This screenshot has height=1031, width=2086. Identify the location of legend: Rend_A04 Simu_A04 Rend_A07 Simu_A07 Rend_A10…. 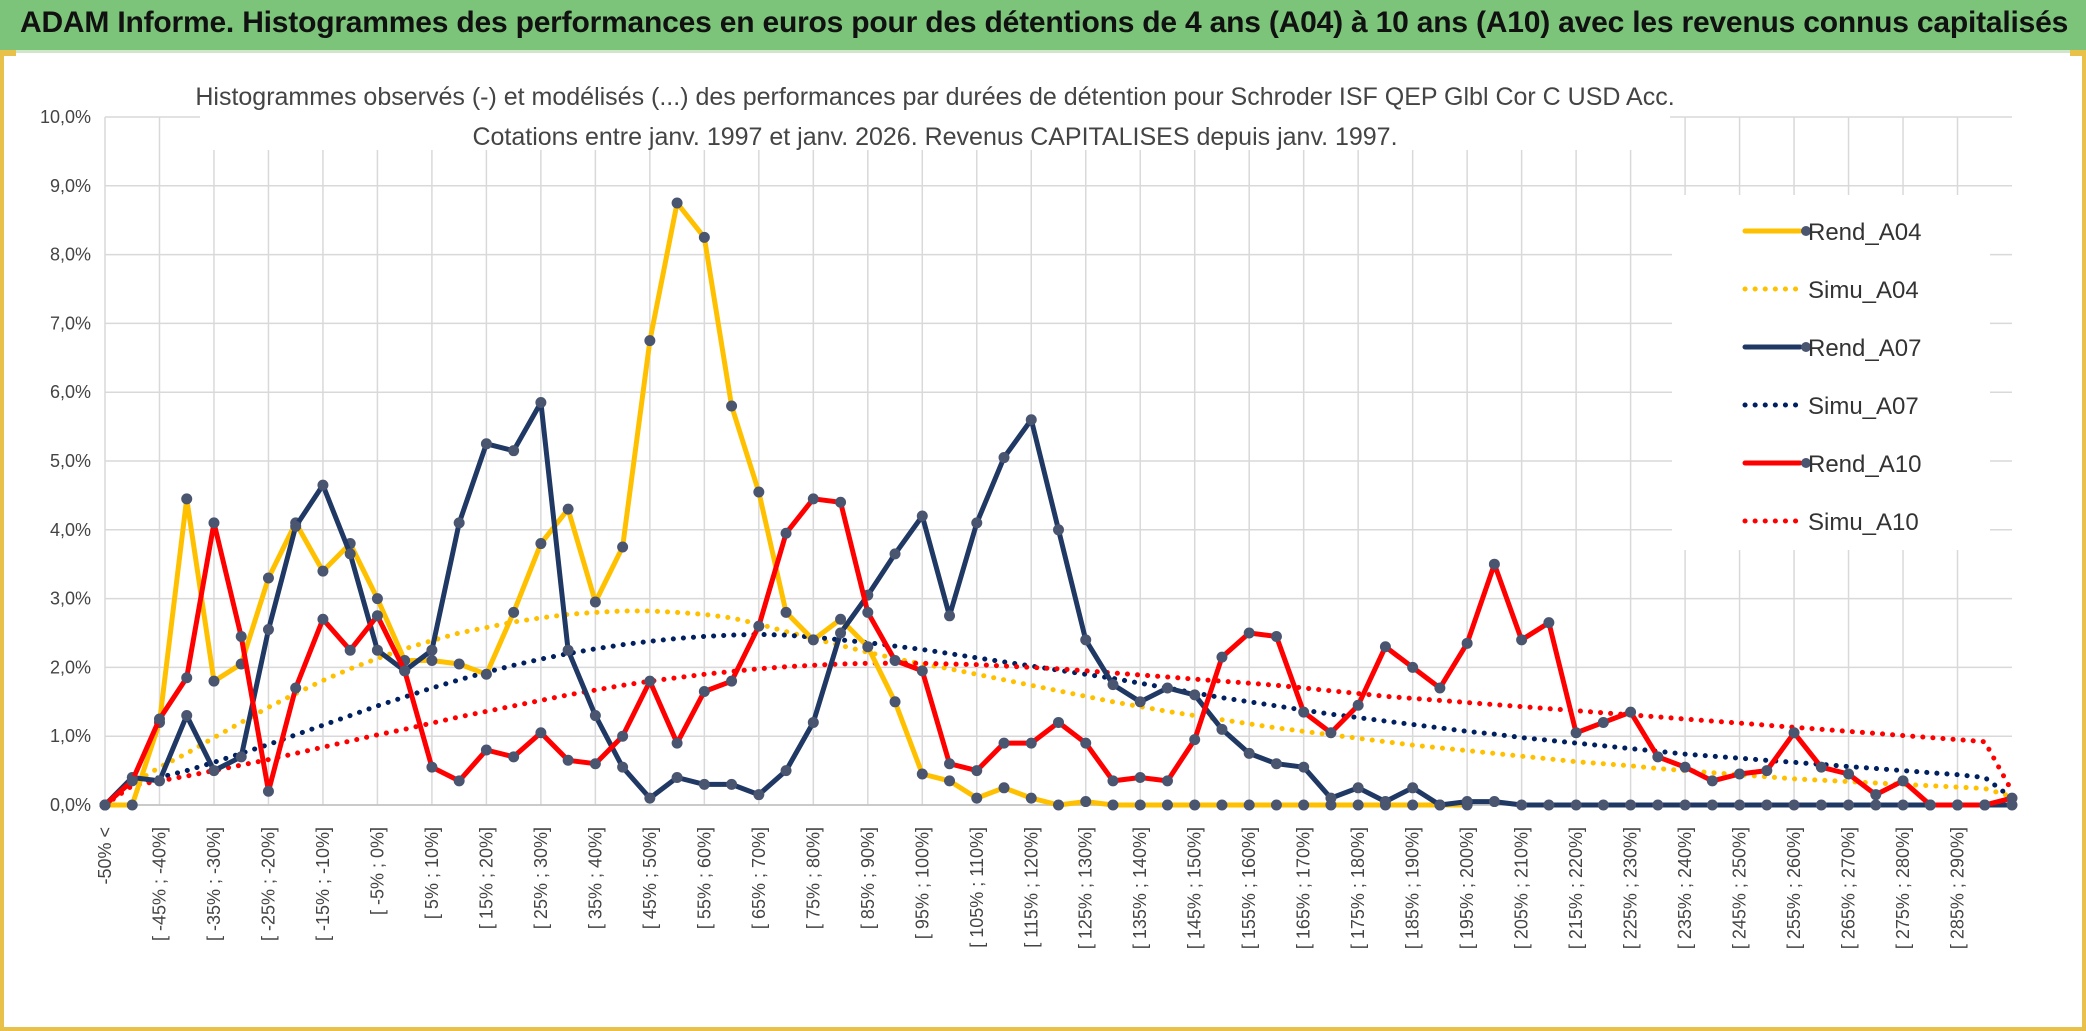
(1831, 377).